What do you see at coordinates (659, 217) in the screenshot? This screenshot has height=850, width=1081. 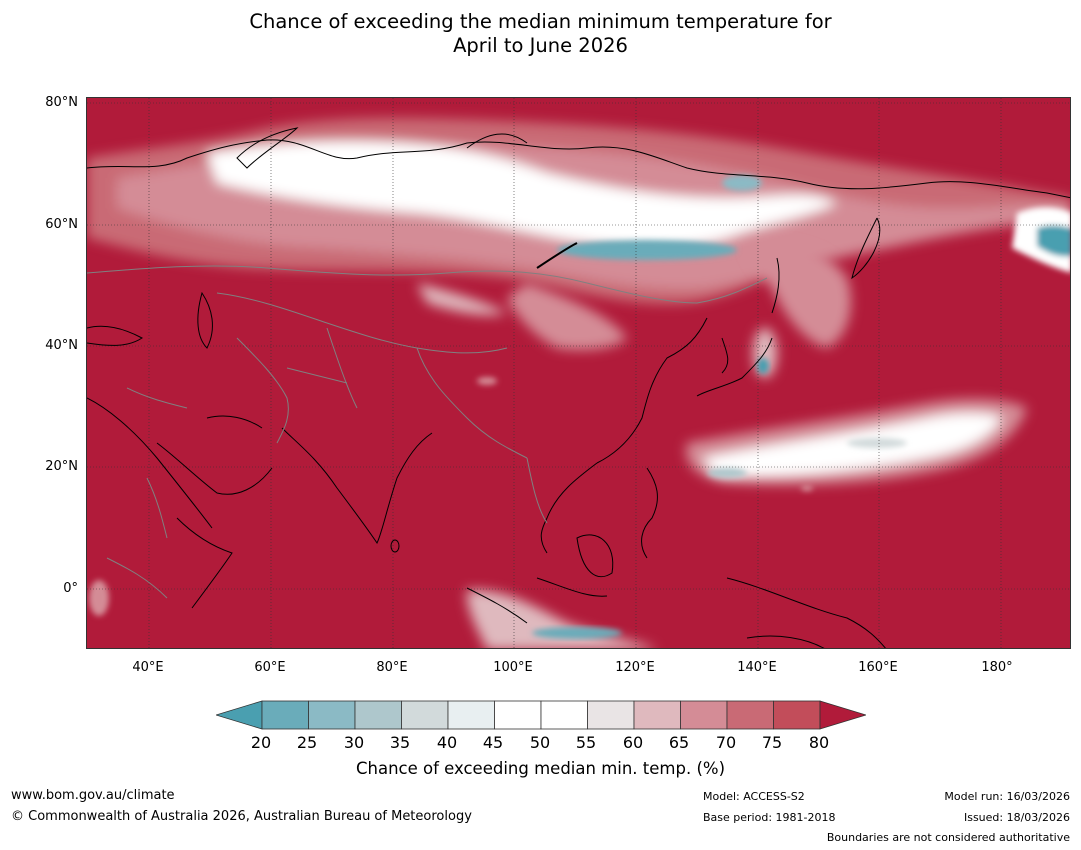 I see `siberia-teal-patch` at bounding box center [659, 217].